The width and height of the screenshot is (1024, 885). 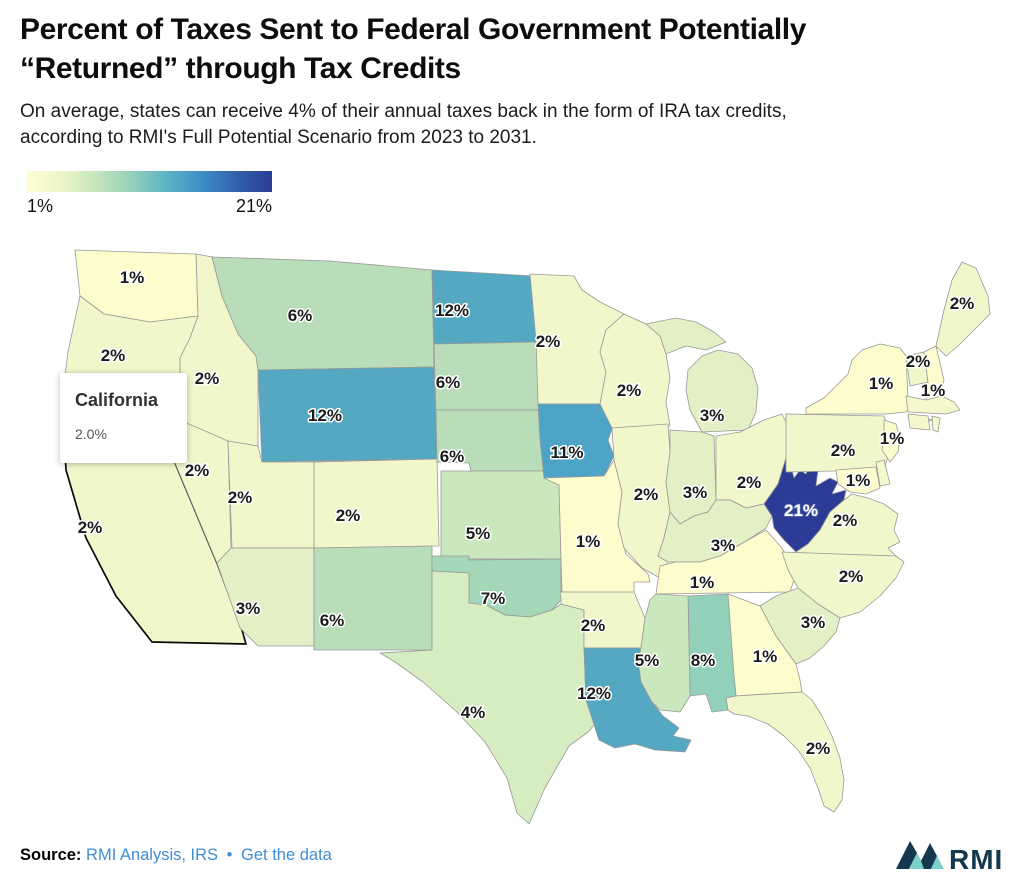 I want to click on state-NC-label: 2%, so click(x=851, y=576).